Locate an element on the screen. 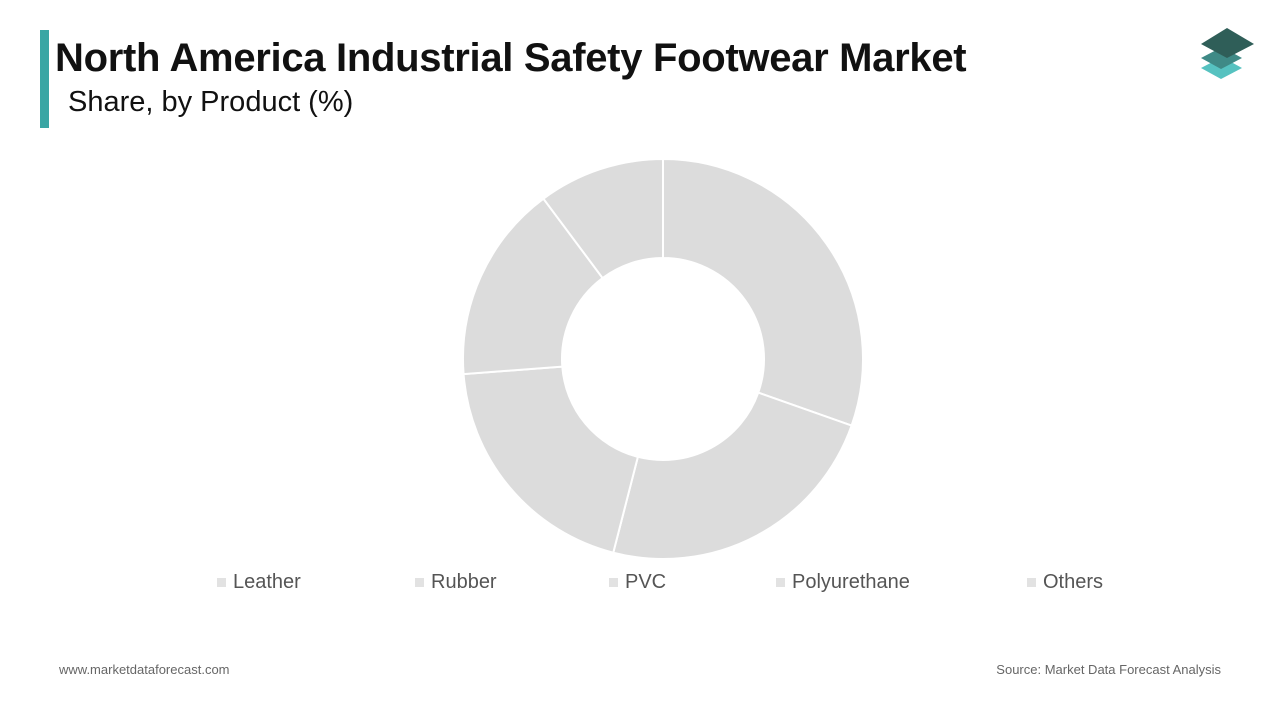 The image size is (1280, 720). legend-item-polyurethane: Polyurethane is located at coordinates (843, 582).